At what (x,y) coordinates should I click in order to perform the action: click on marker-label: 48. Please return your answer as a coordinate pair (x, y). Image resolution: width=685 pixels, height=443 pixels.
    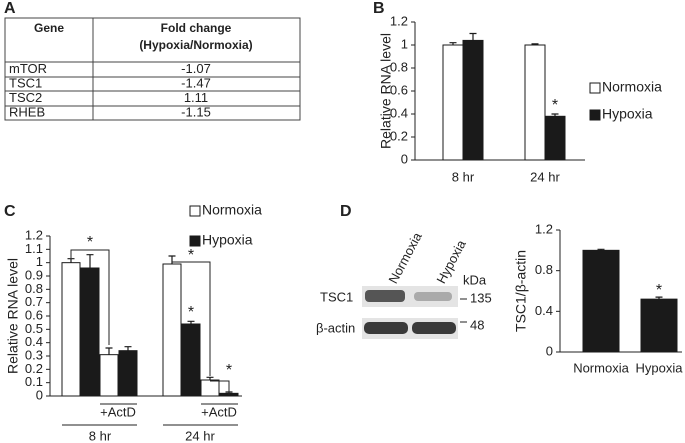
    Looking at the image, I should click on (477, 324).